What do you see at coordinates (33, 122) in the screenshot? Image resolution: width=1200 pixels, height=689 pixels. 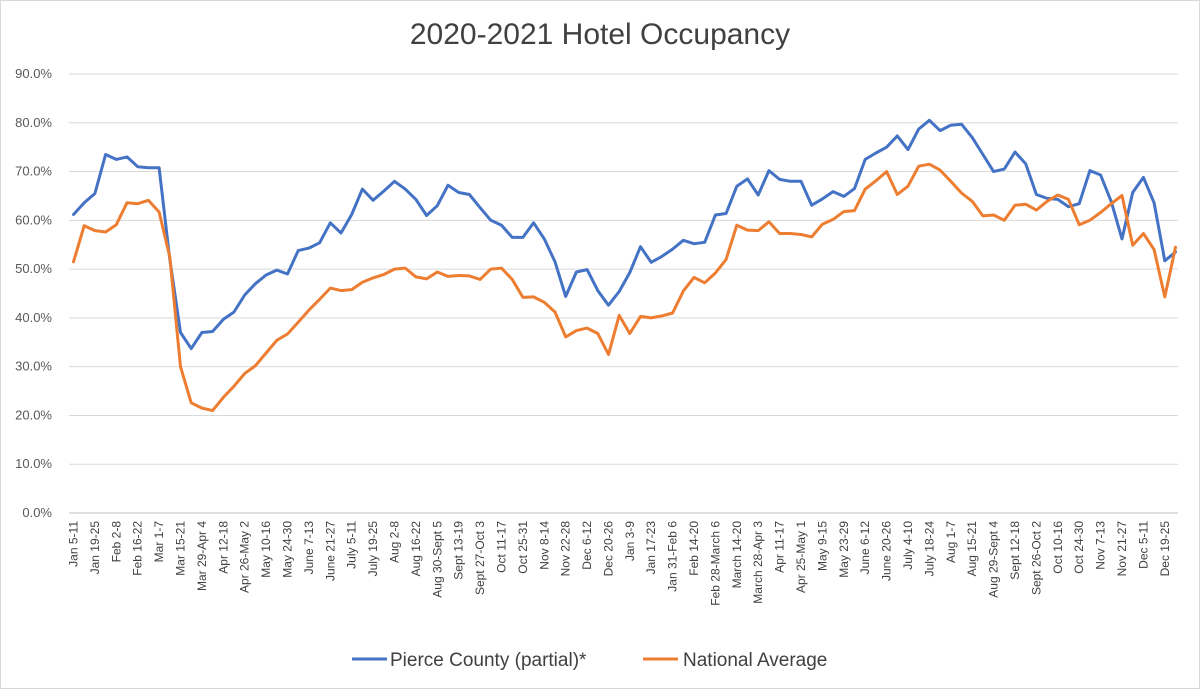 I see `y-tick-label: 80.0%` at bounding box center [33, 122].